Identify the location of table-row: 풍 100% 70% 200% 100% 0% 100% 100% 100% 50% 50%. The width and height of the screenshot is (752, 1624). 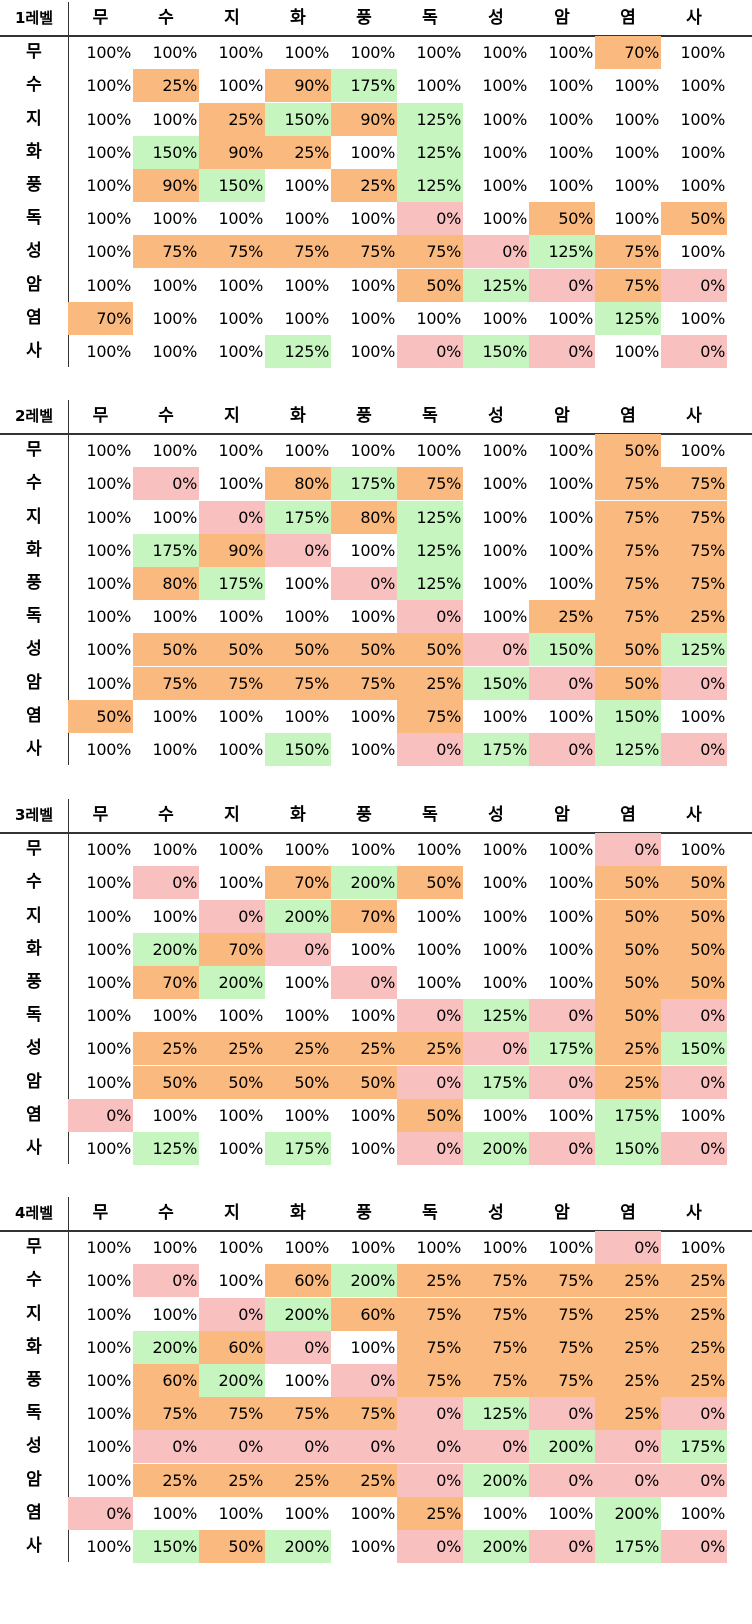
(376, 982).